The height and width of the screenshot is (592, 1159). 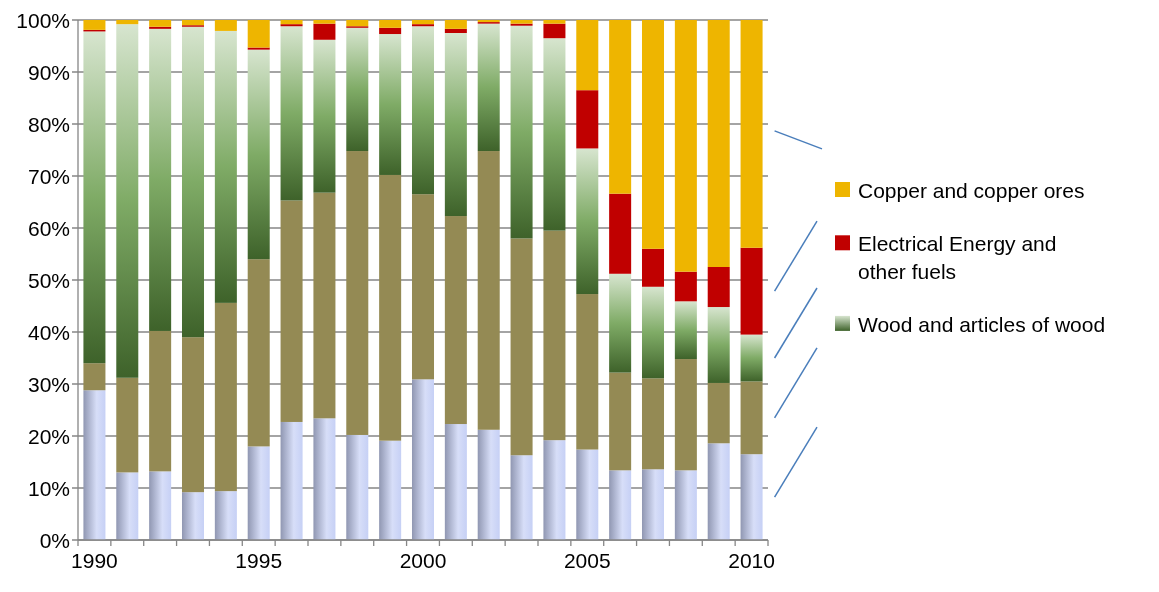 I want to click on x-tick-label: 2000, so click(x=423, y=560).